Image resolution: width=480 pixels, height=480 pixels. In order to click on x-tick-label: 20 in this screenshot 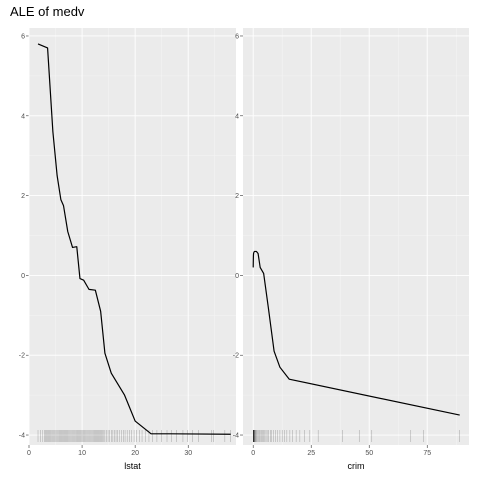, I will do `click(135, 453)`.